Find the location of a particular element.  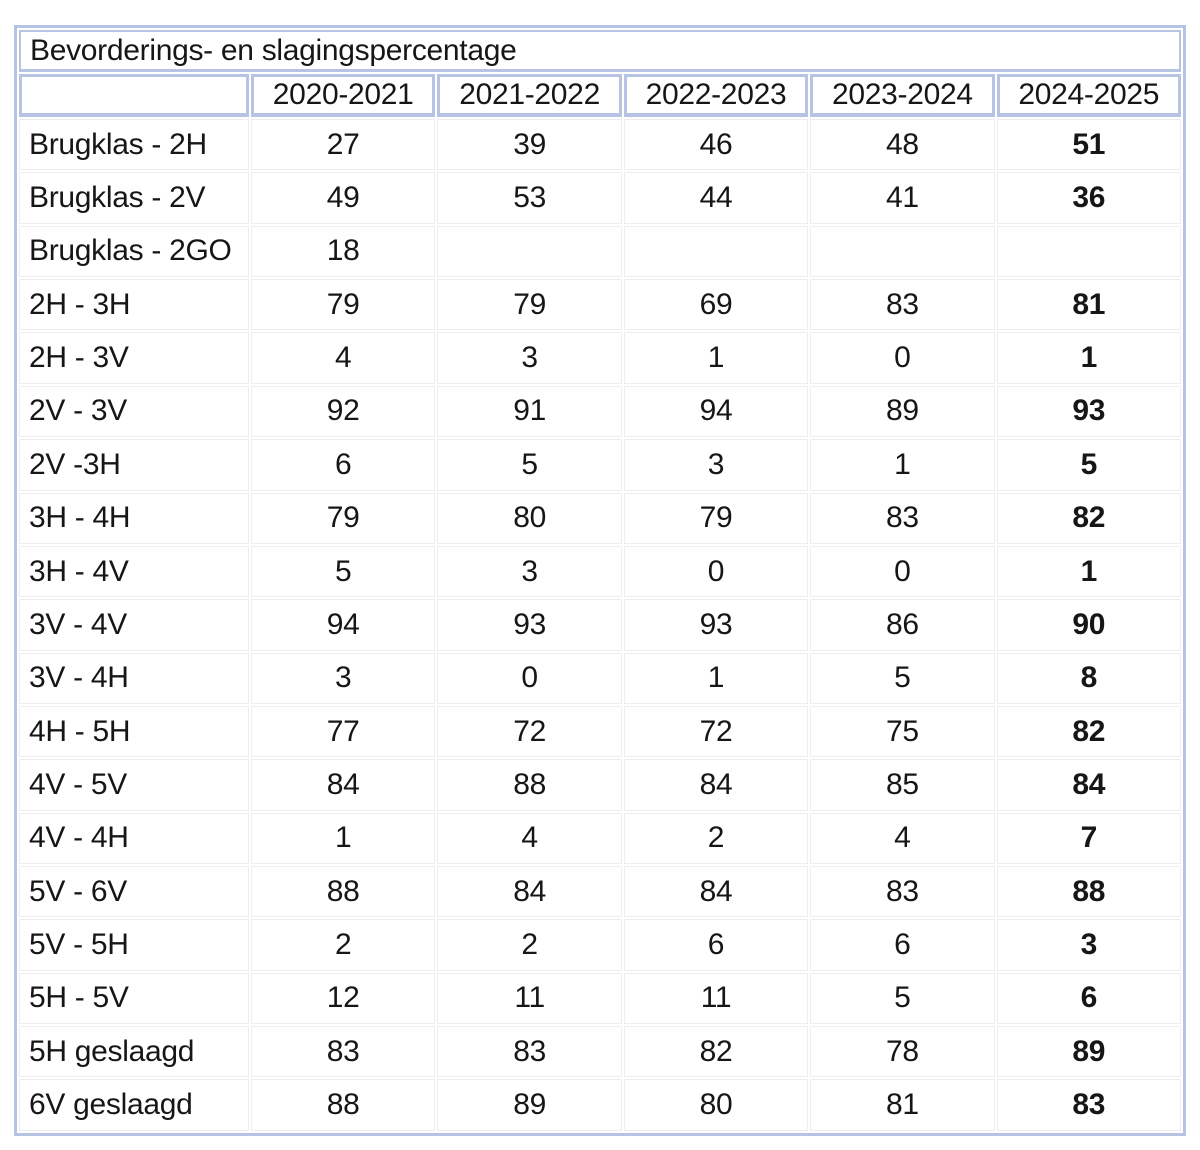

value-cell: 49 is located at coordinates (343, 198).